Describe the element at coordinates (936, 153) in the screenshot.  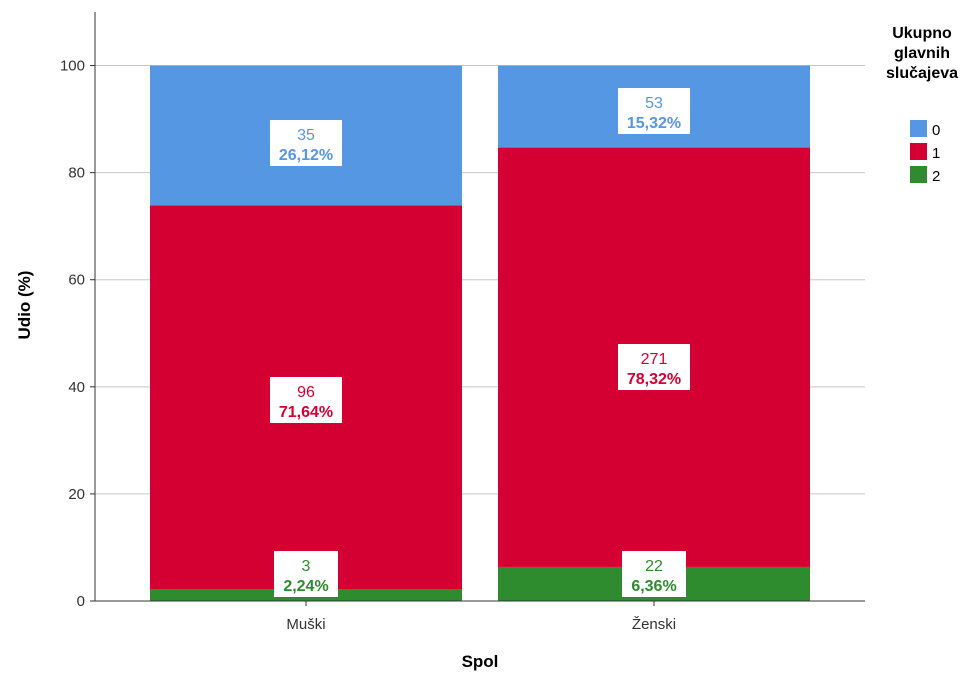
I see `legend-label: 1` at that location.